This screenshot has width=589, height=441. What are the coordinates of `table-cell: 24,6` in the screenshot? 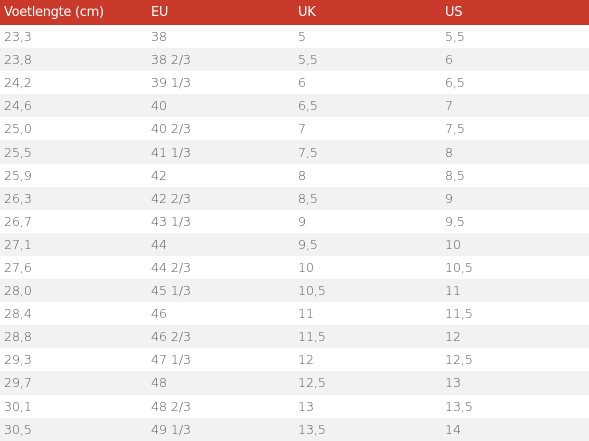 It's located at (73, 106).